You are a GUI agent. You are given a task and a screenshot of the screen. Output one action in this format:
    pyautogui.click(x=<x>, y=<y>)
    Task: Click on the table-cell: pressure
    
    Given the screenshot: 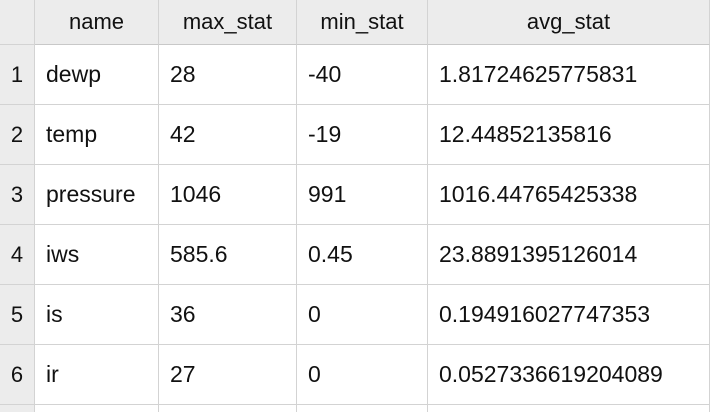 What is the action you would take?
    pyautogui.click(x=97, y=195)
    